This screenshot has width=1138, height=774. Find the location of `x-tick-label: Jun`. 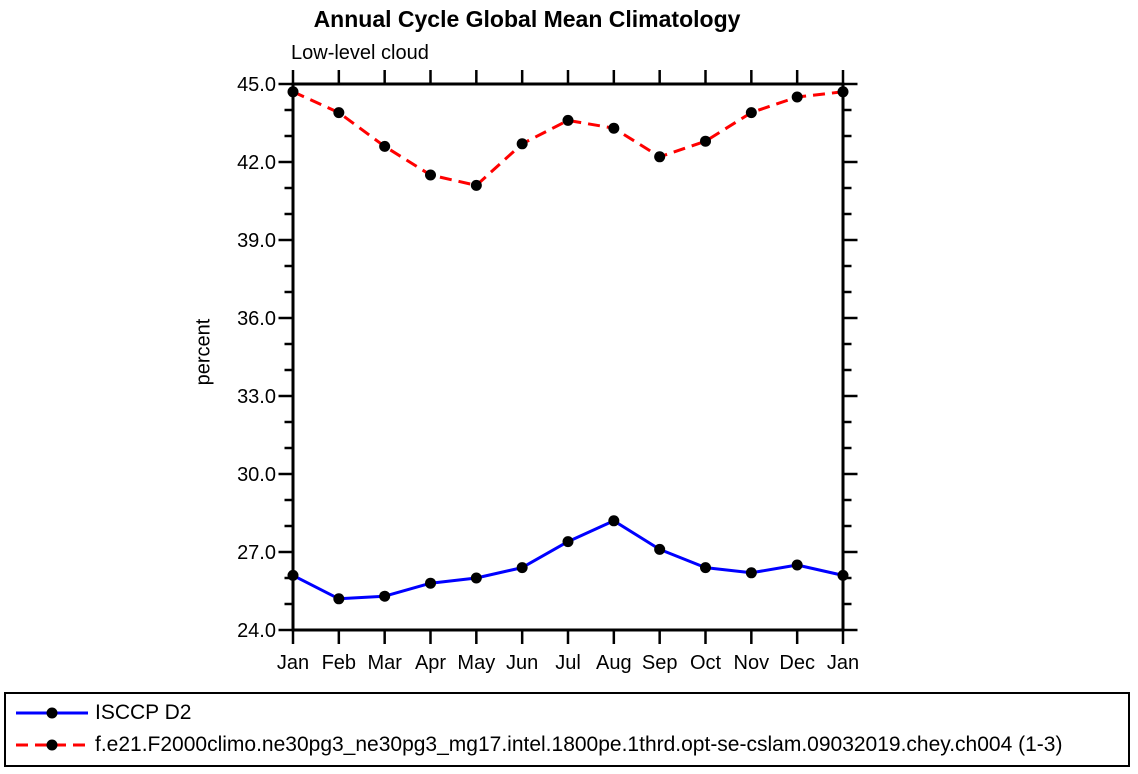

x-tick-label: Jun is located at coordinates (522, 663).